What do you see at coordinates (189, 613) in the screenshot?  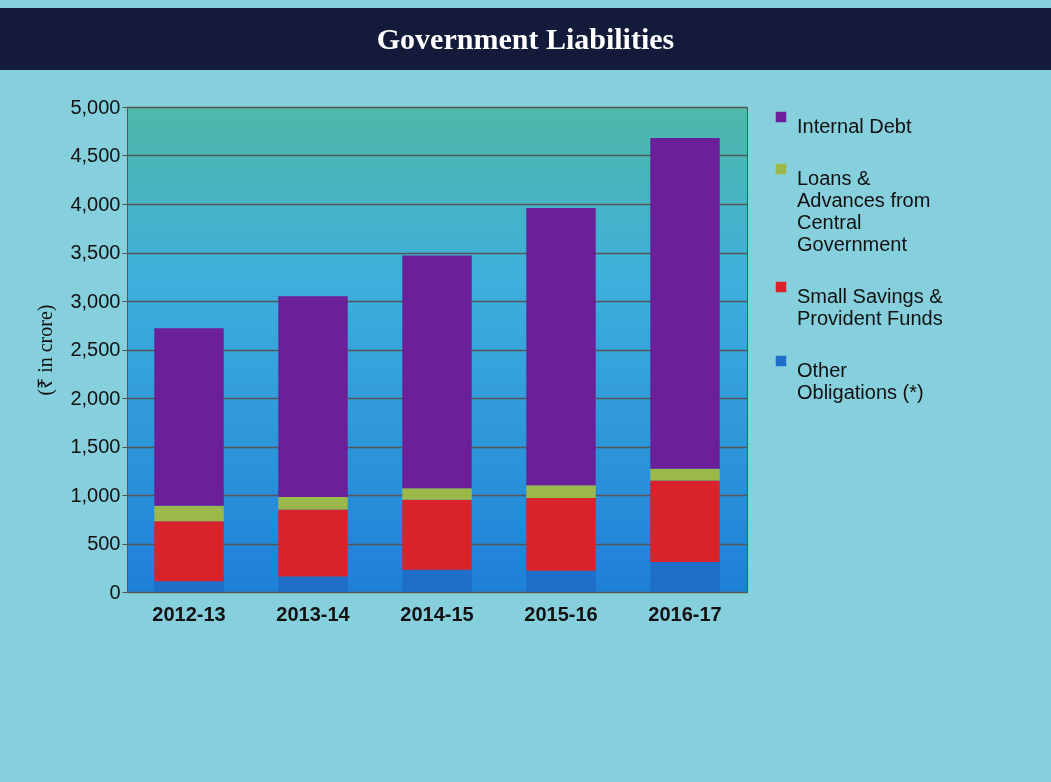 I see `x-tick-label: 2012-13` at bounding box center [189, 613].